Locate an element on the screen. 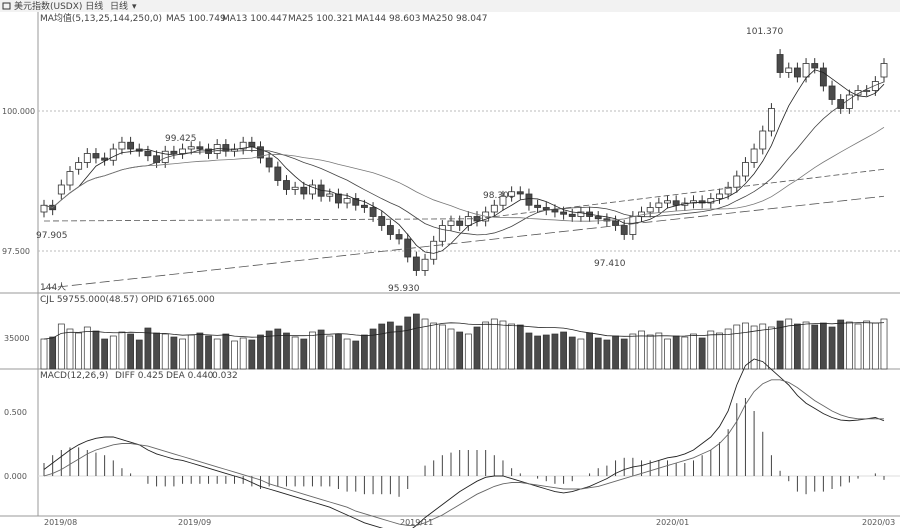  macd-legend: MACD(12,26,9) is located at coordinates (74, 376).